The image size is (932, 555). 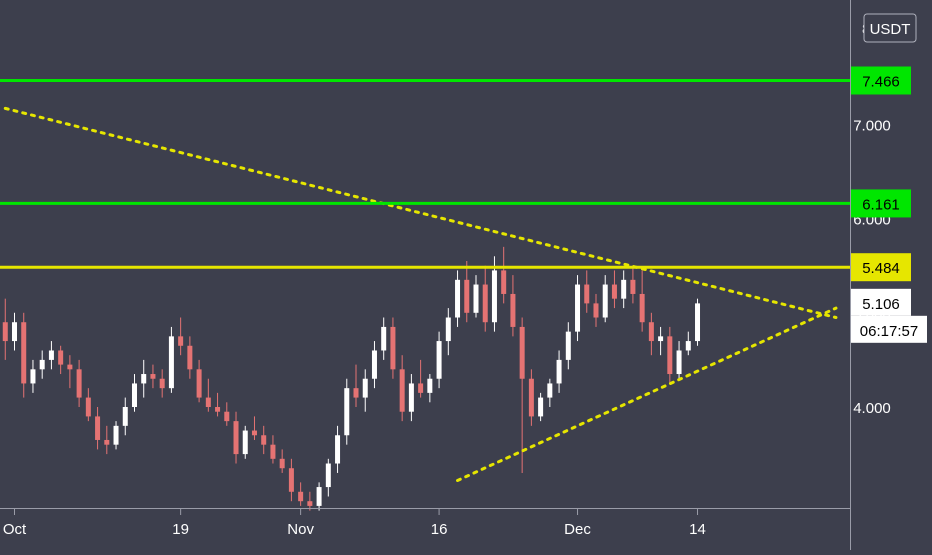 I want to click on svg-text: 6.161, so click(x=881, y=204).